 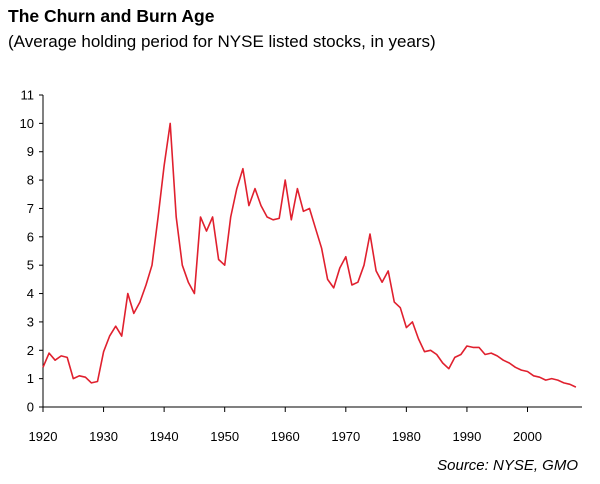 I want to click on chart-title: The Churn and Burn Age, so click(x=111, y=16).